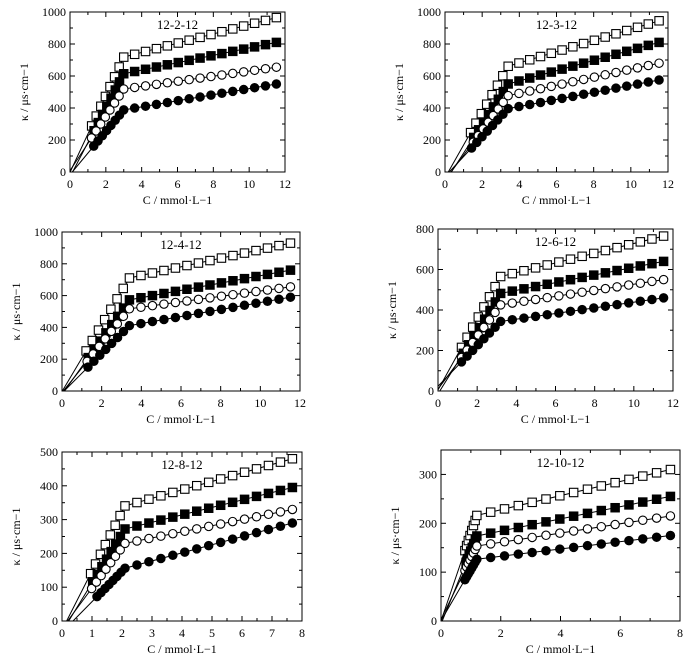 This screenshot has height=667, width=697. Describe the element at coordinates (49, 587) in the screenshot. I see `y-tick-label: 100` at that location.